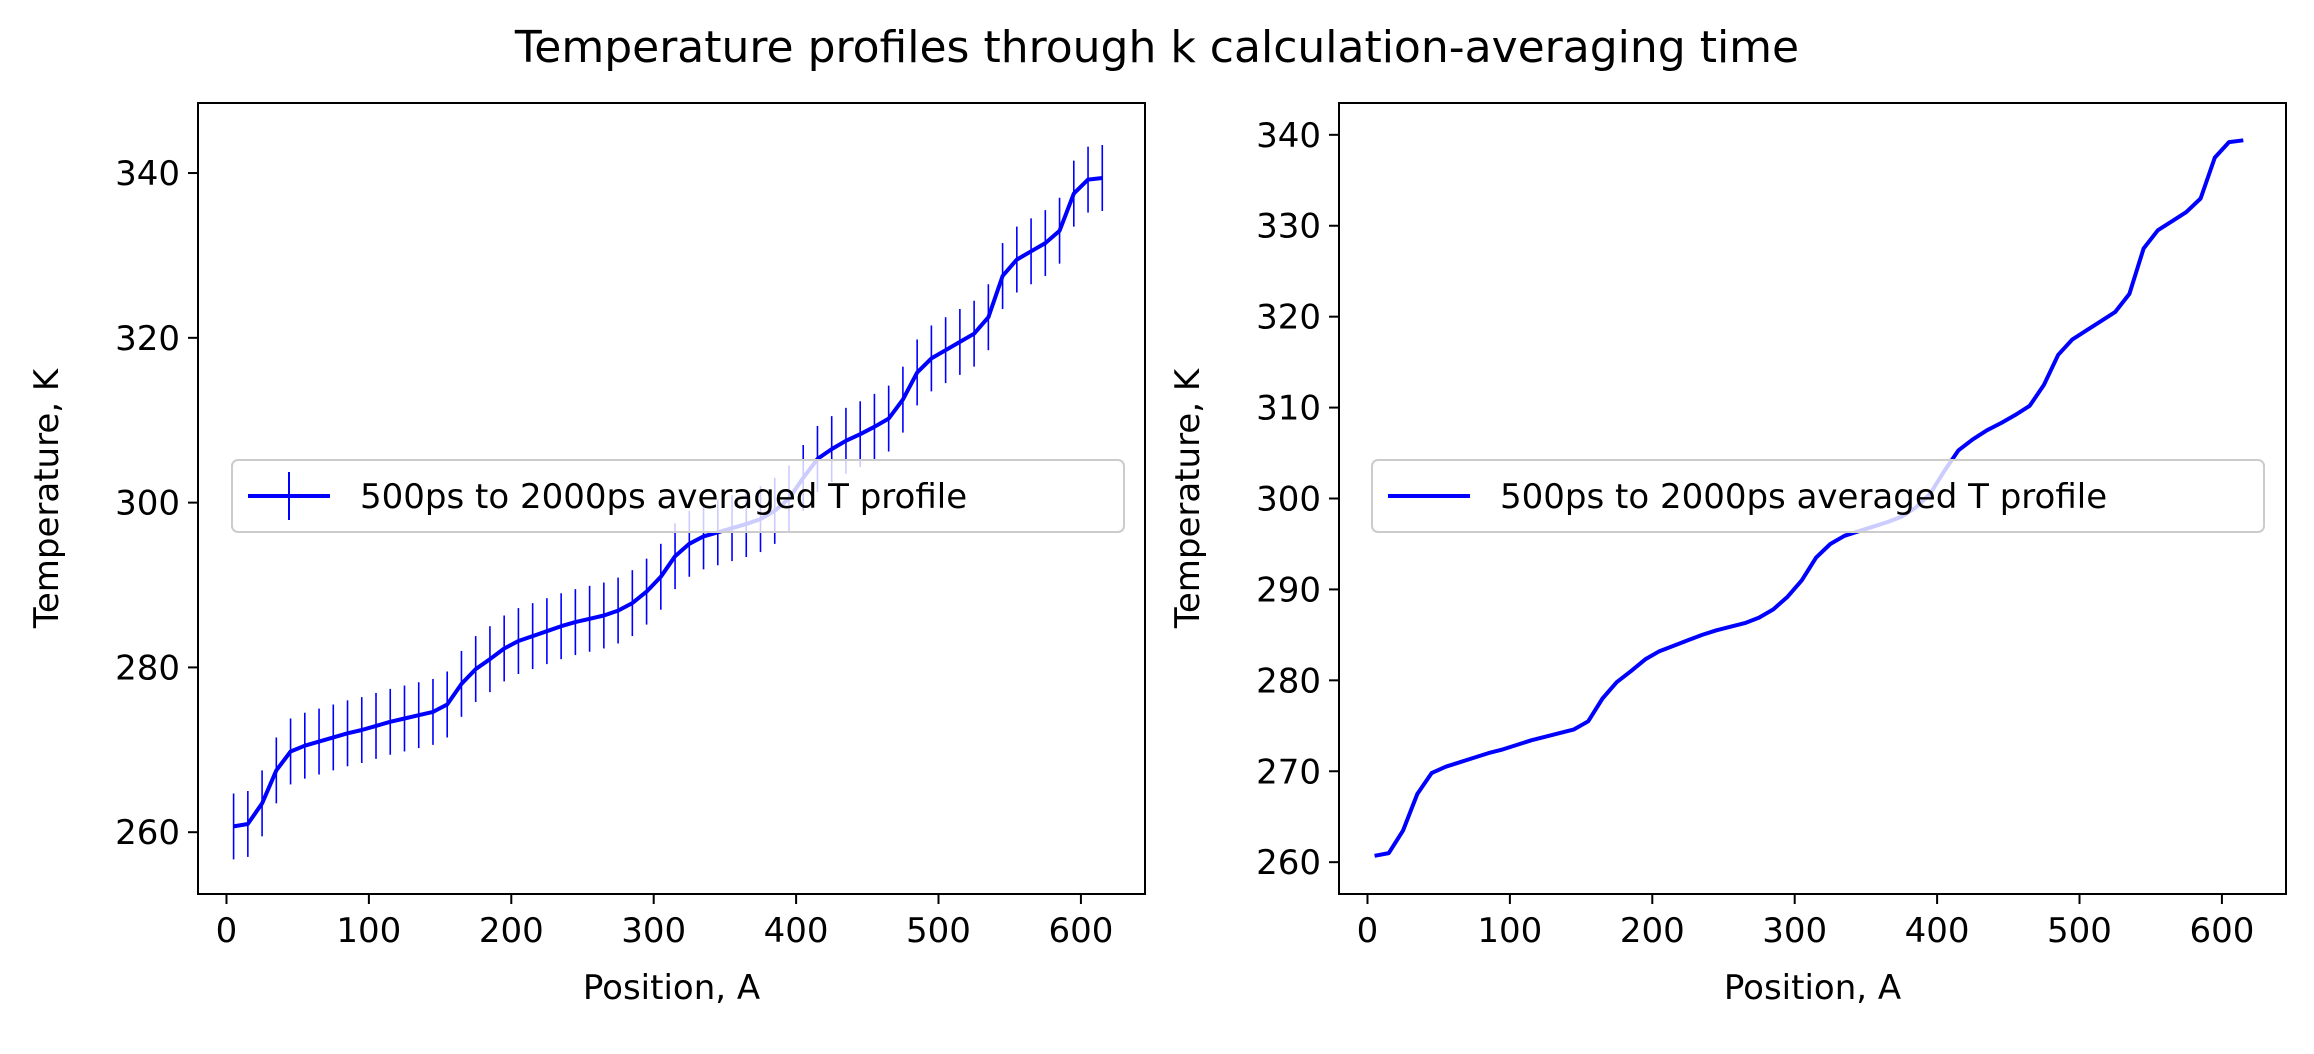 This screenshot has height=1054, width=2314. What do you see at coordinates (1288, 772) in the screenshot?
I see `y-tick-label: 270` at bounding box center [1288, 772].